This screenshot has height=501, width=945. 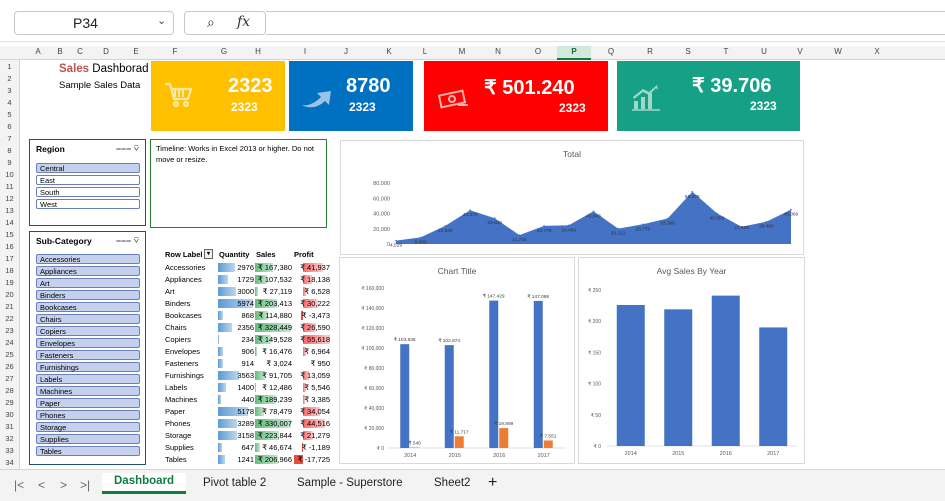 What do you see at coordinates (877, 51) in the screenshot?
I see `column-header-x: X` at bounding box center [877, 51].